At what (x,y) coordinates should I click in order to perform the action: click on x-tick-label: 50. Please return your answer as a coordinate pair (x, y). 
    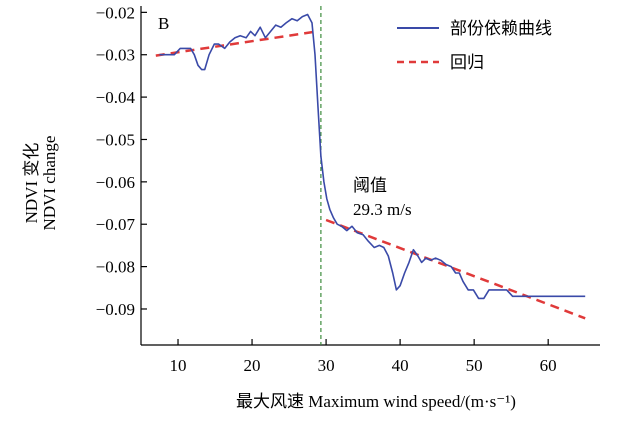
    Looking at the image, I should click on (474, 365).